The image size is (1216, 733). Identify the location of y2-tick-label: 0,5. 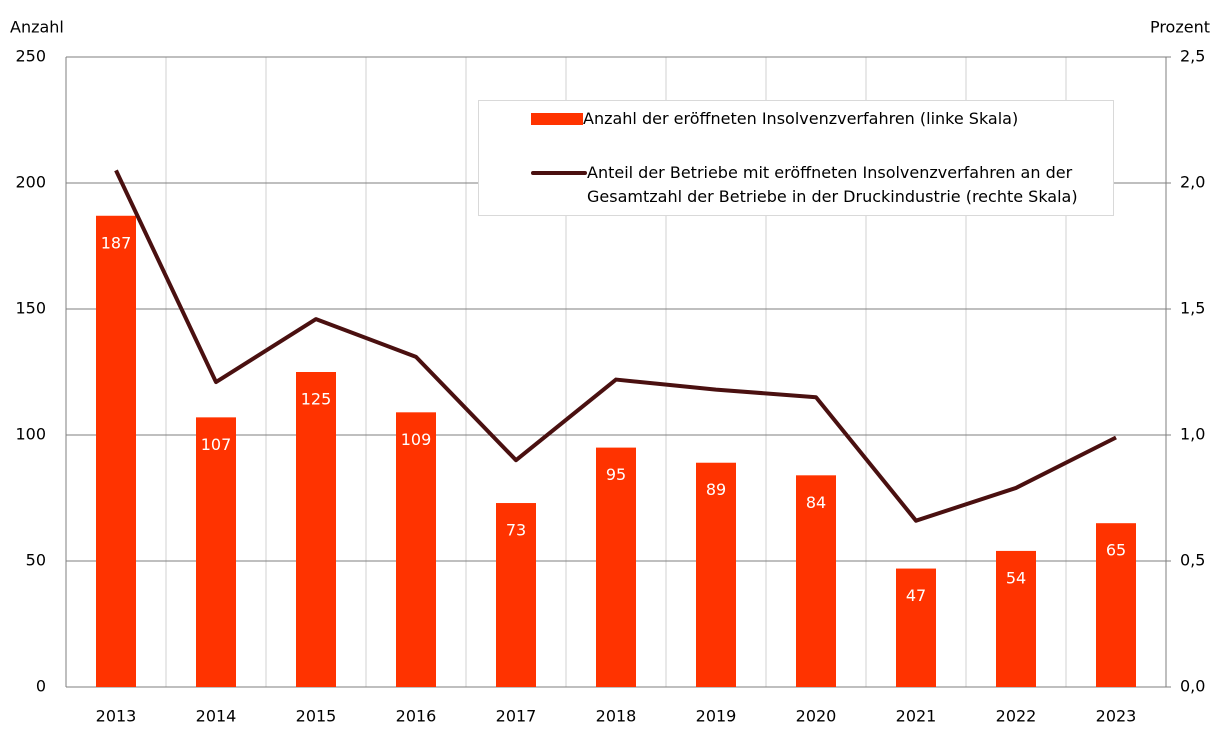
(1192, 560).